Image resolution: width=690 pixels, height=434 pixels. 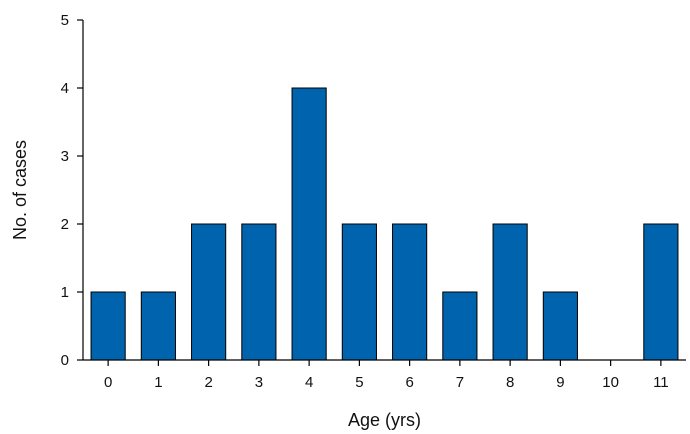 I want to click on y-axis-label: No. of cases, so click(x=20, y=190).